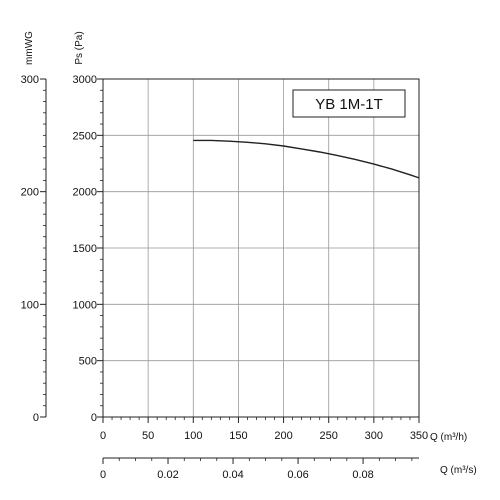 The width and height of the screenshot is (500, 500). What do you see at coordinates (283, 436) in the screenshot?
I see `x-tick-label: 200` at bounding box center [283, 436].